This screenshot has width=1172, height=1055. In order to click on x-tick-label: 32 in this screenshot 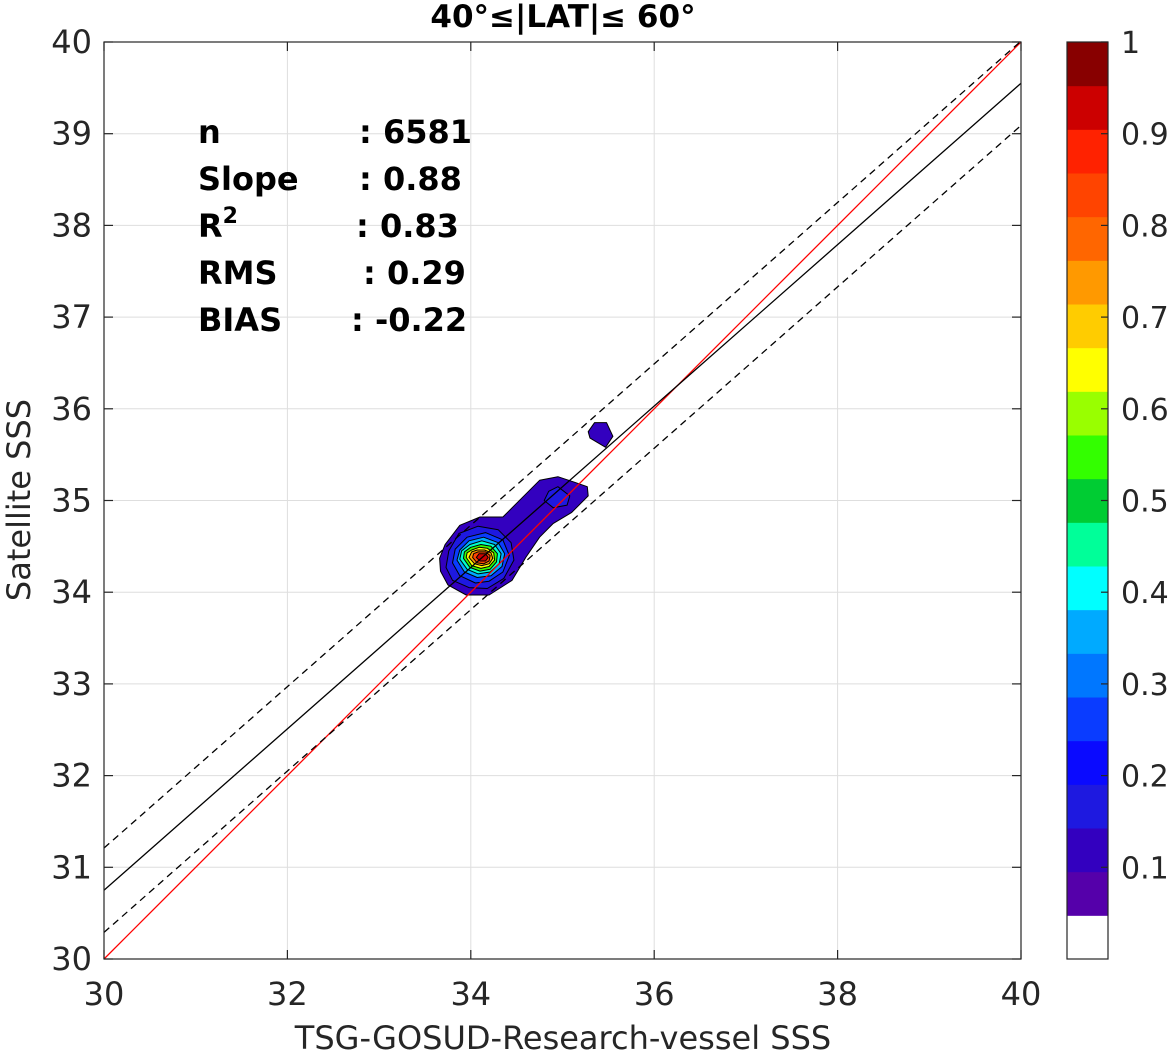, I will do `click(287, 994)`.